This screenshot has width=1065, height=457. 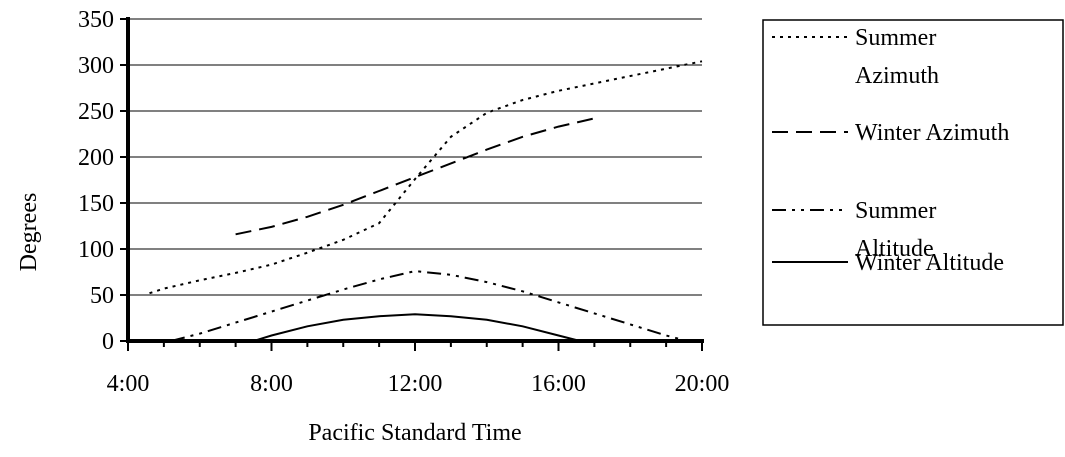 What do you see at coordinates (558, 384) in the screenshot?
I see `x-tick-label: 16:00` at bounding box center [558, 384].